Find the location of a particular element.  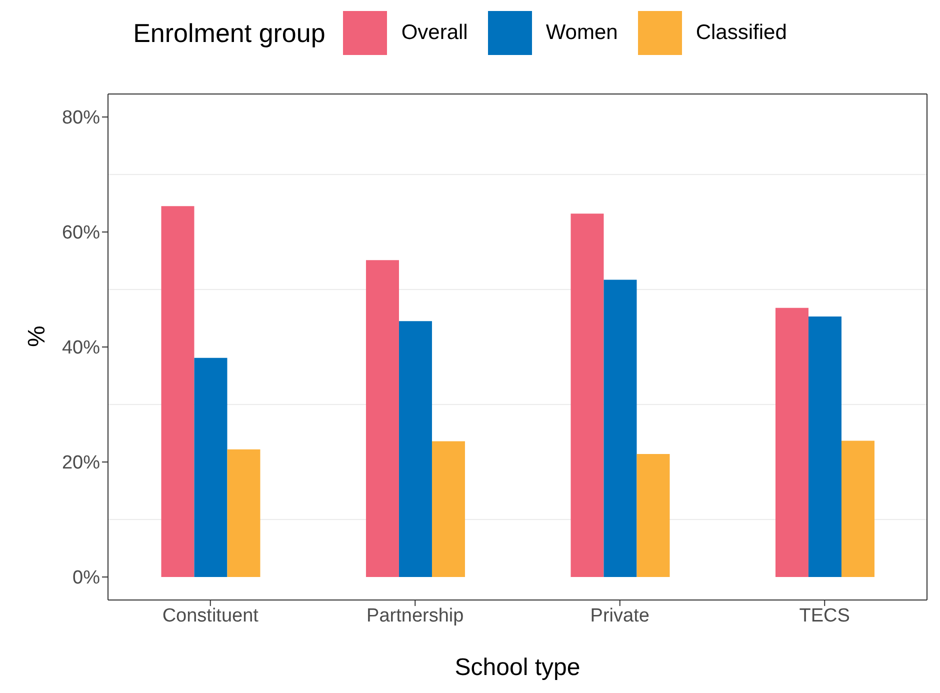

legend-label: Overall is located at coordinates (434, 33).